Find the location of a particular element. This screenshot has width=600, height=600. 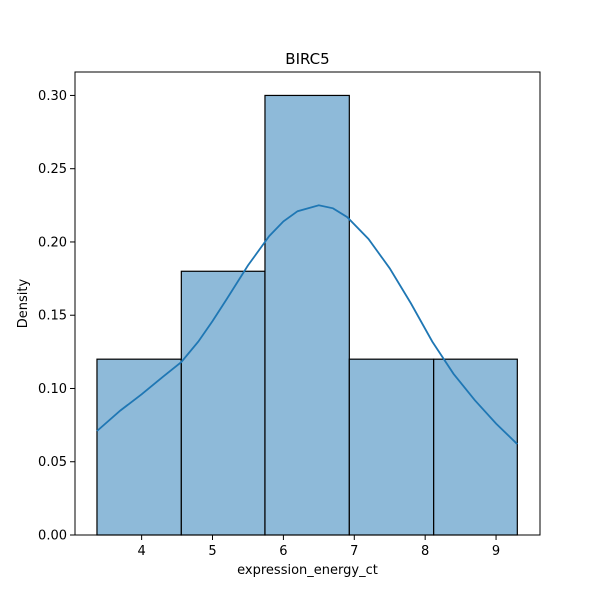

y-tick-label: 0.00 is located at coordinates (52, 536).